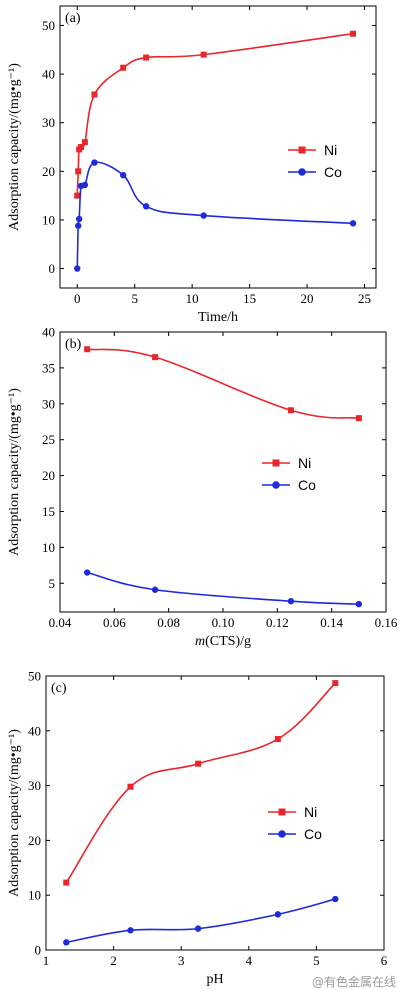  What do you see at coordinates (60, 622) in the screenshot?
I see `x-tick-label: 0.04` at bounding box center [60, 622].